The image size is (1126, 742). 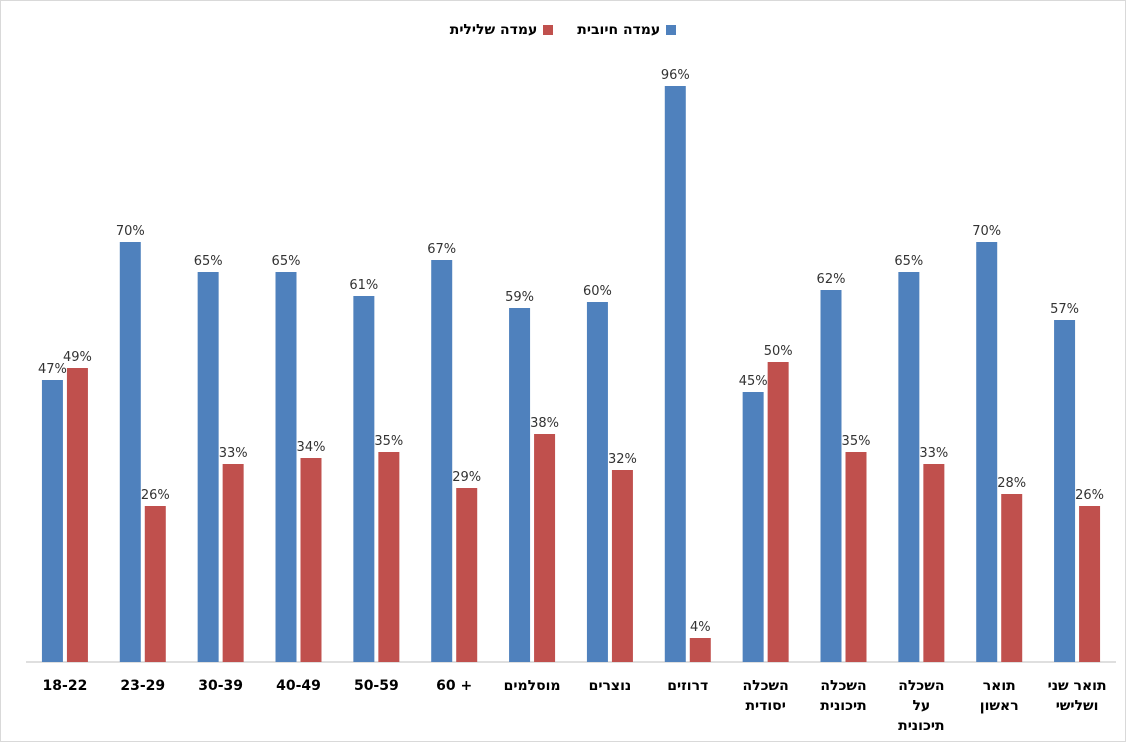 What do you see at coordinates (298, 686) in the screenshot?
I see `category-label: 40-49` at bounding box center [298, 686].